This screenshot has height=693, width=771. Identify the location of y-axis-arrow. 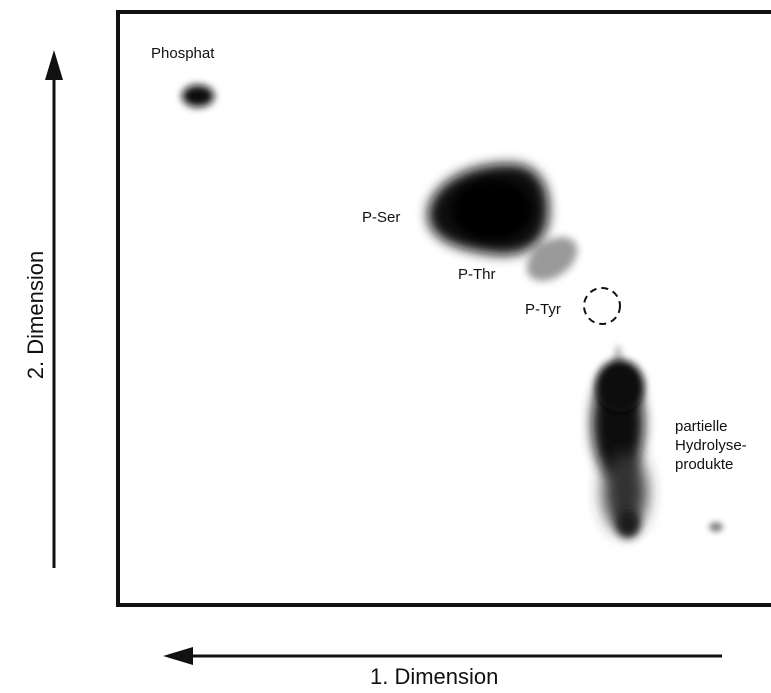
(54, 309).